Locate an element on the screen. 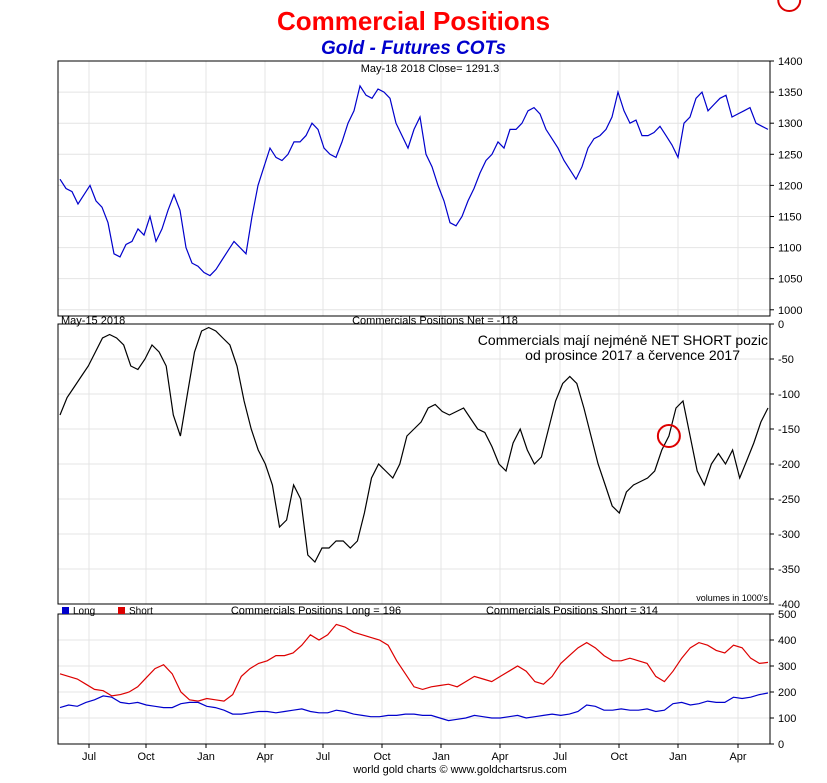 The image size is (827, 783). net-series-label: Commercials Positions Net = -118 is located at coordinates (435, 321).